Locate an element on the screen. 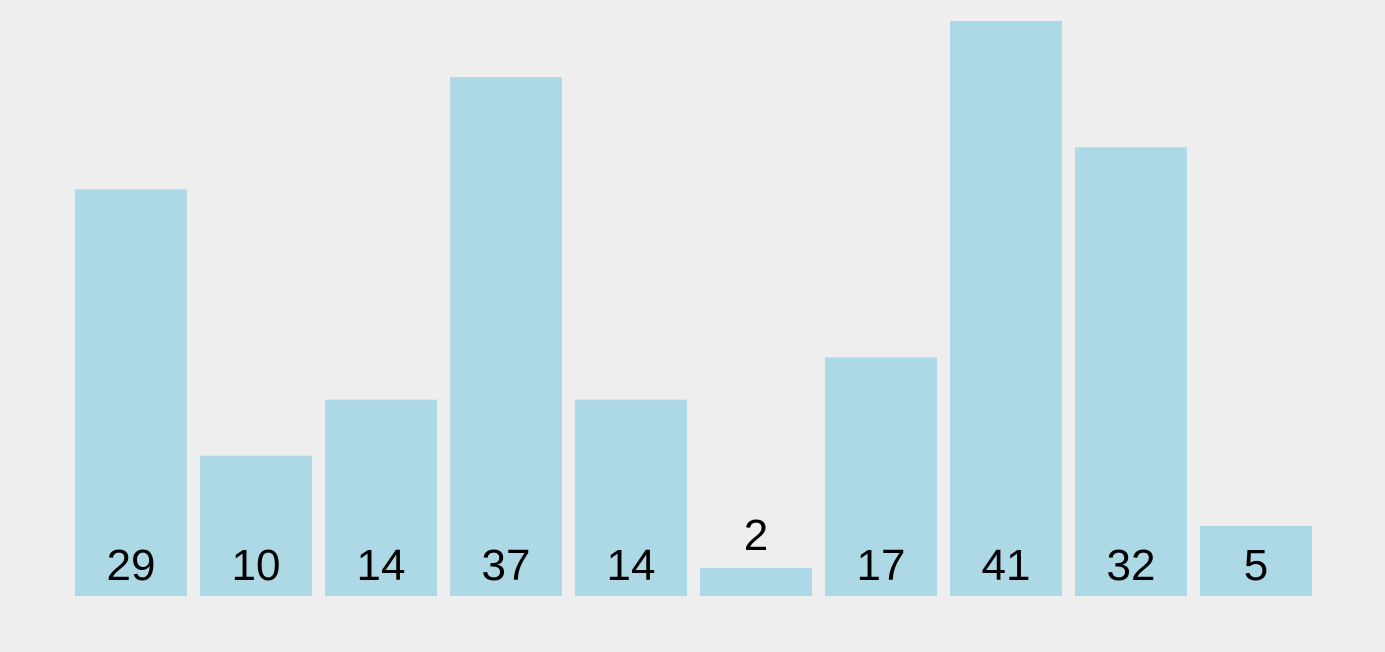 The height and width of the screenshot is (652, 1385). bar-label-5: 2 is located at coordinates (756, 535).